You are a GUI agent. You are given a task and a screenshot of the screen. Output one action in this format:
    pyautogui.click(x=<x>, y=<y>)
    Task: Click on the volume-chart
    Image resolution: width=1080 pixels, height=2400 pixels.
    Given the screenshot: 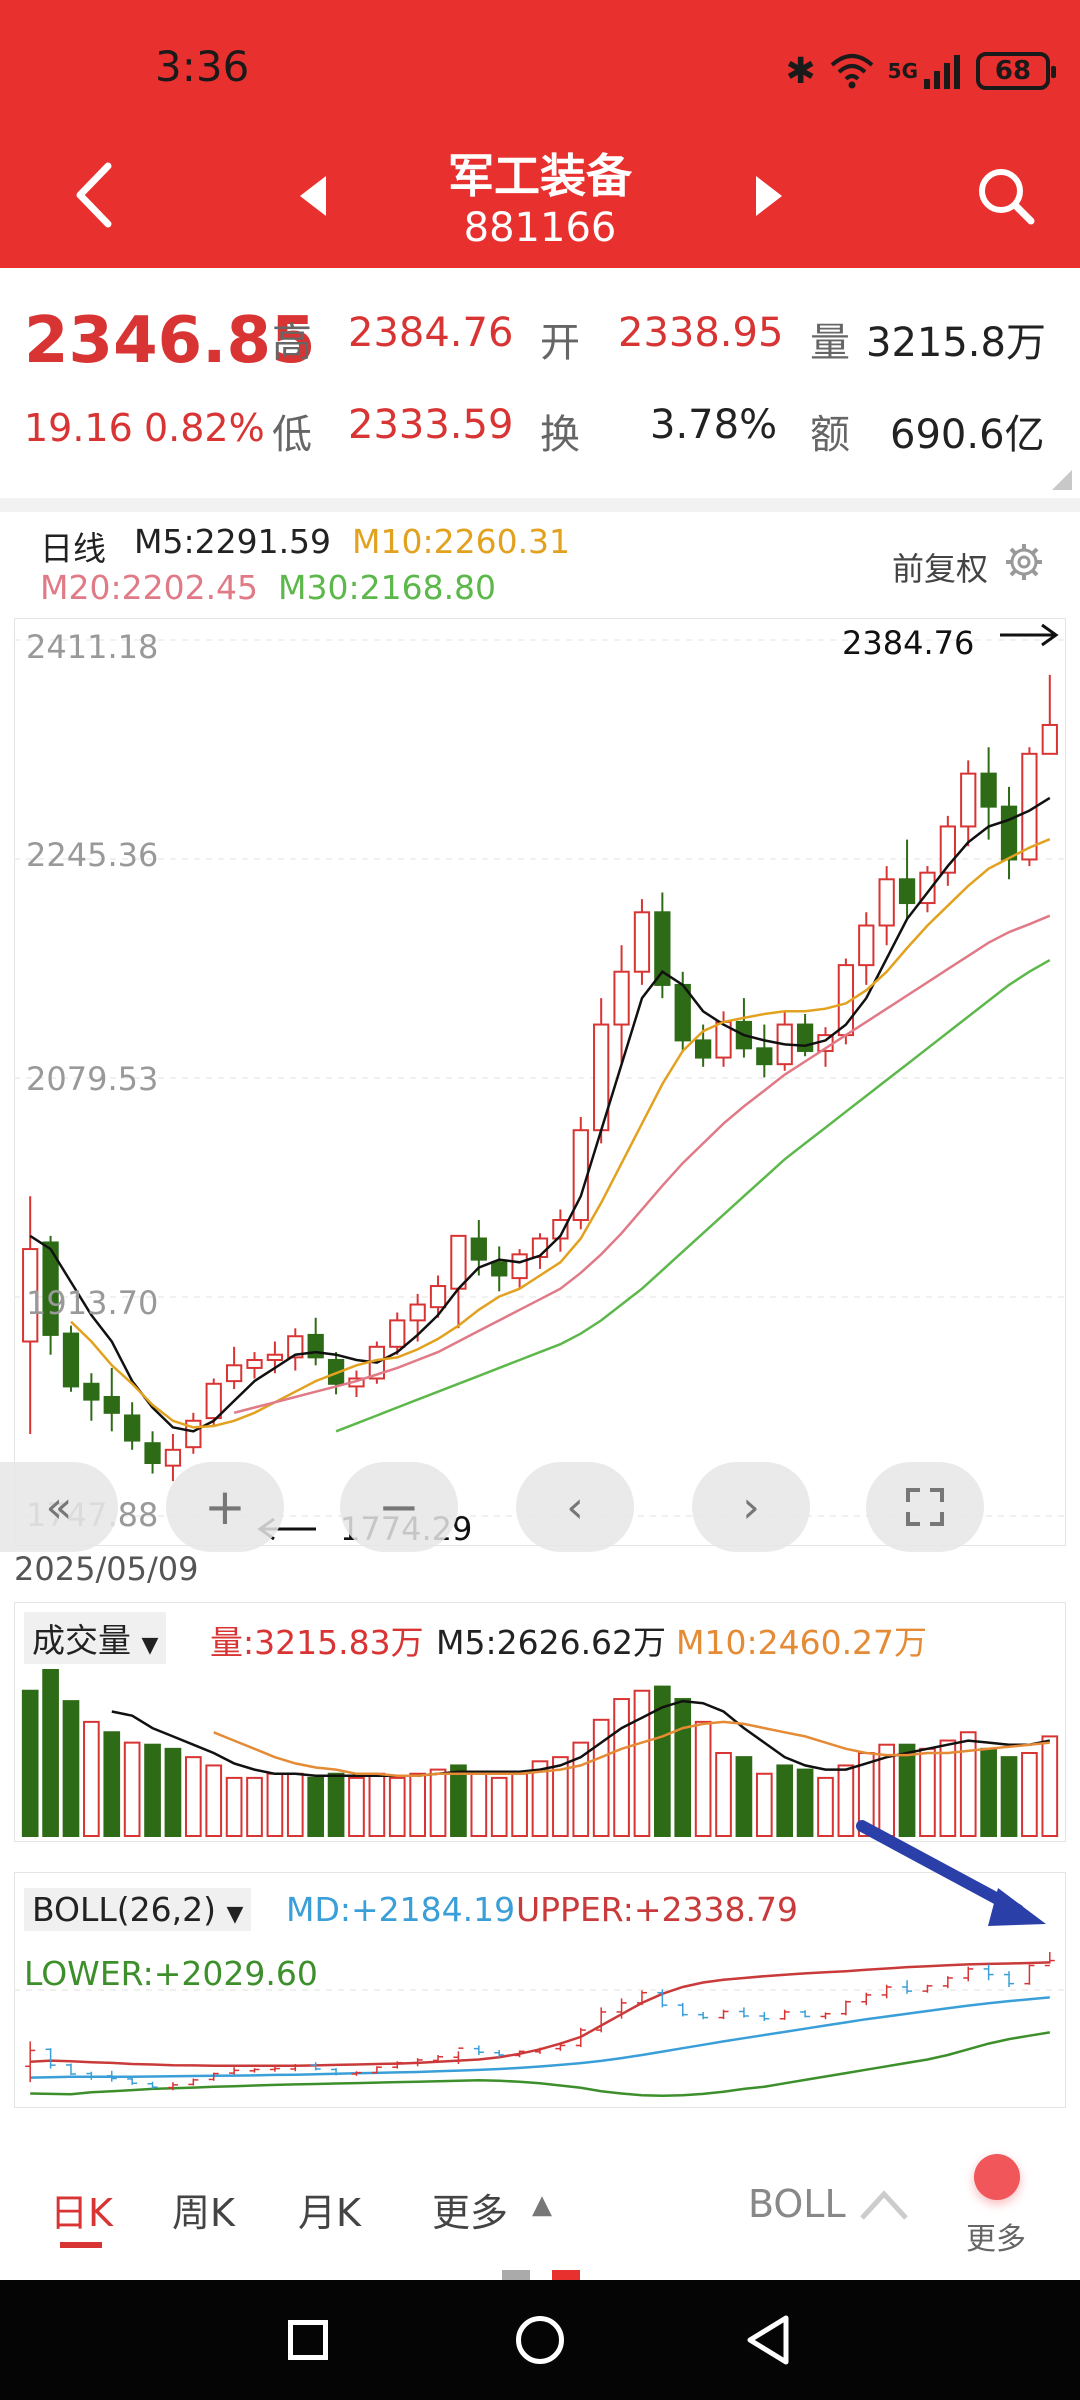 What is the action you would take?
    pyautogui.click(x=540, y=1722)
    